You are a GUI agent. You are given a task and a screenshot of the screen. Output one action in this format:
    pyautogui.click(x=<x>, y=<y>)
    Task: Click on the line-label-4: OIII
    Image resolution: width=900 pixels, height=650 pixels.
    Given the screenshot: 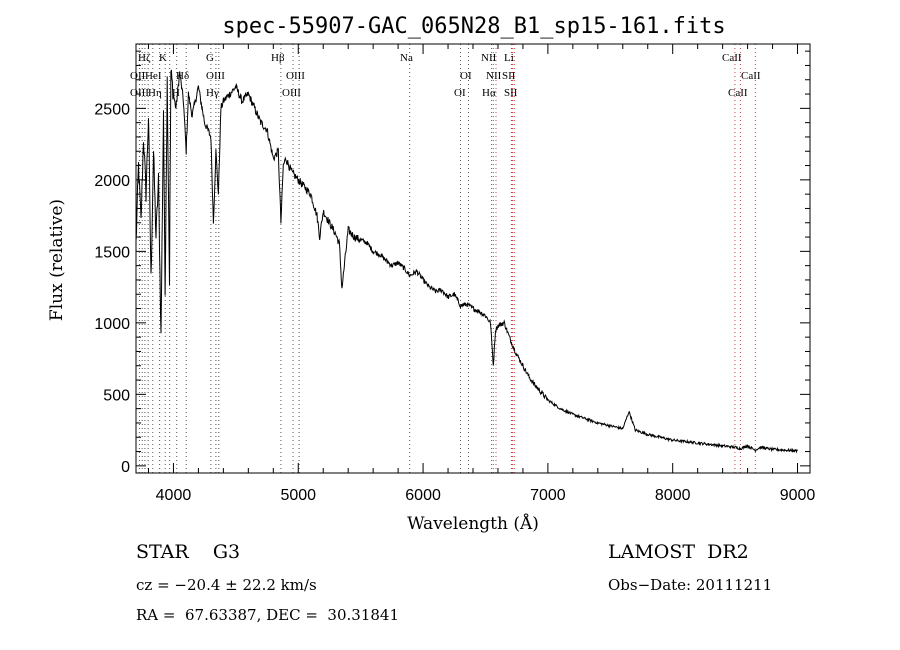 What is the action you would take?
    pyautogui.click(x=139, y=93)
    